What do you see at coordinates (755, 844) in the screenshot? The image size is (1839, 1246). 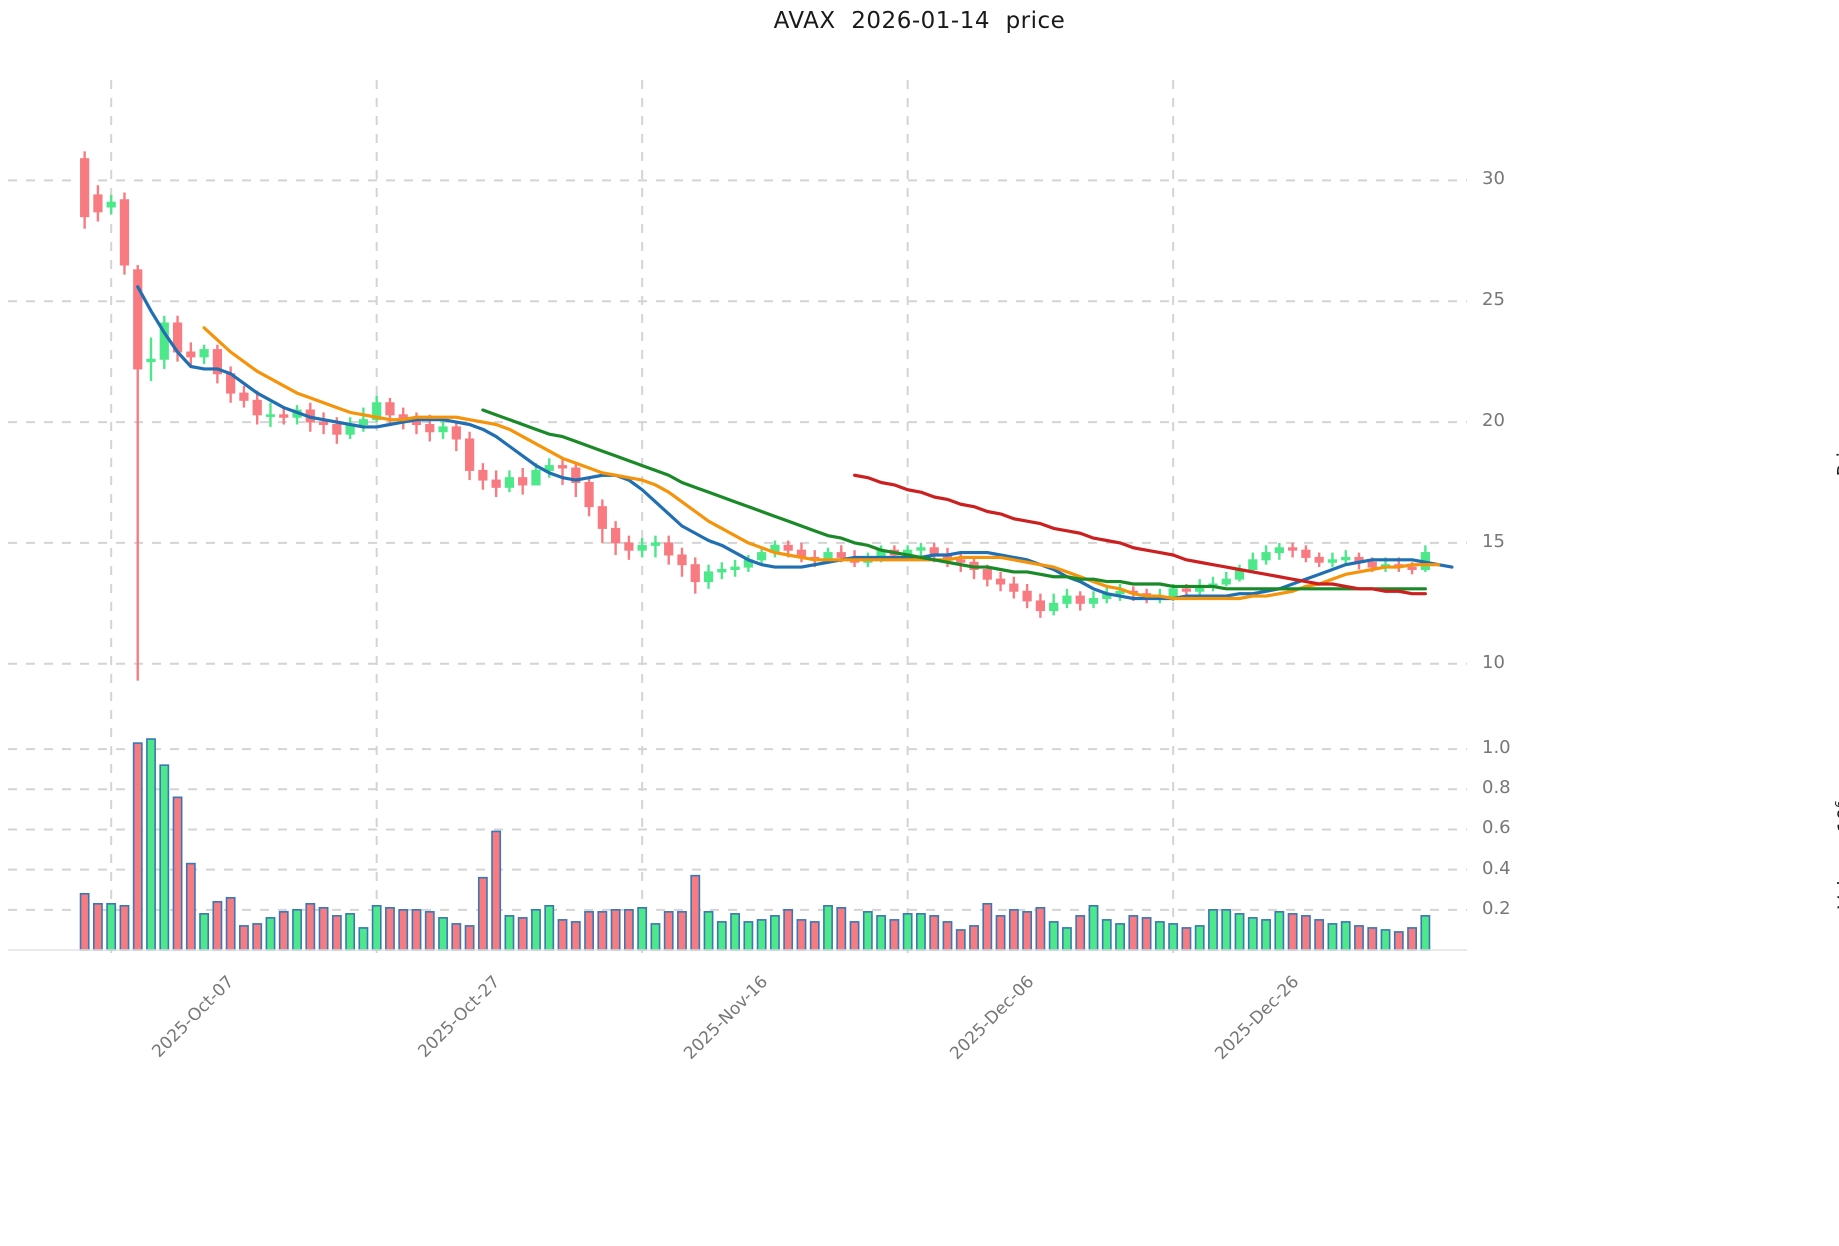 I see `volume-series` at bounding box center [755, 844].